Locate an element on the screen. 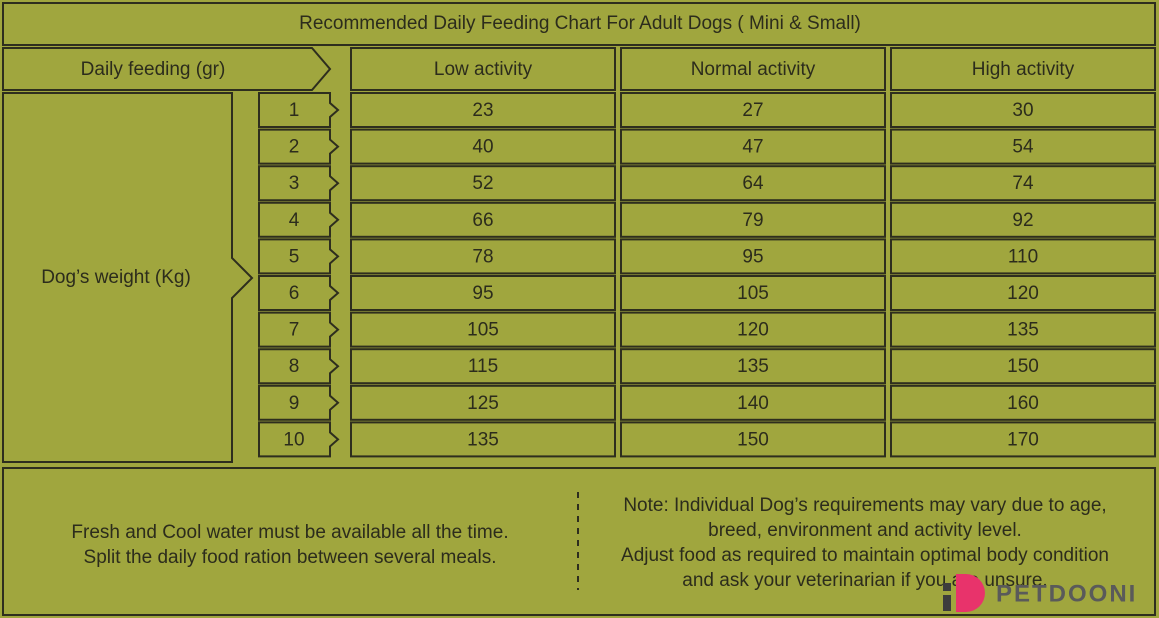 The height and width of the screenshot is (618, 1159). weight-label-box is located at coordinates (128, 277).